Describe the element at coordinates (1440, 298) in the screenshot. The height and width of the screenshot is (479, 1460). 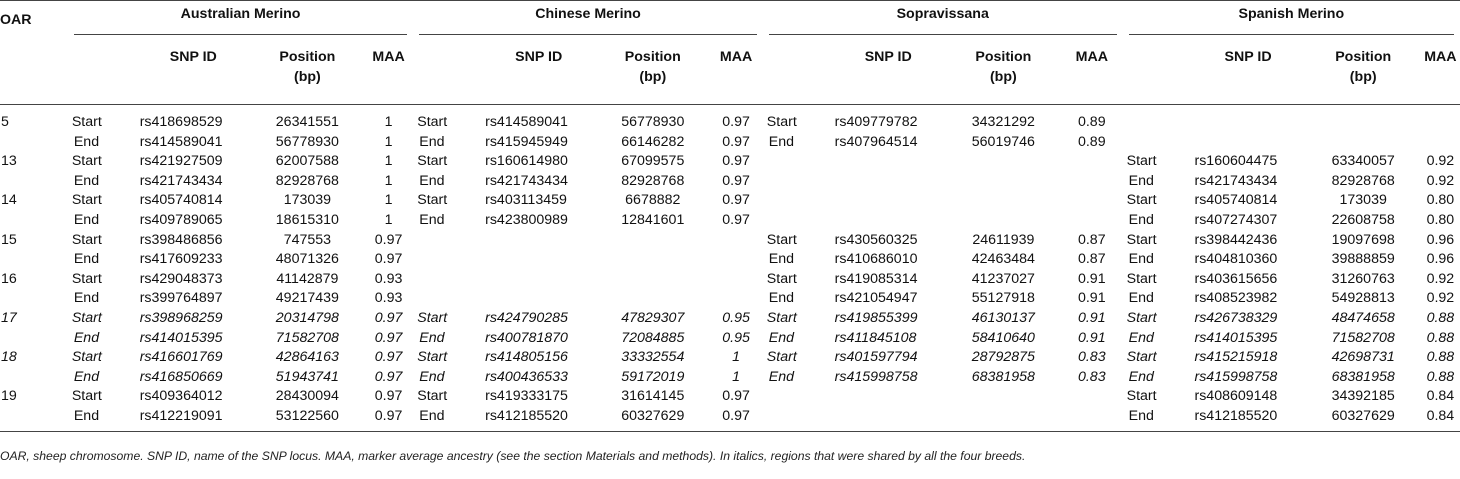
I see `maa-cell: 0.92` at that location.